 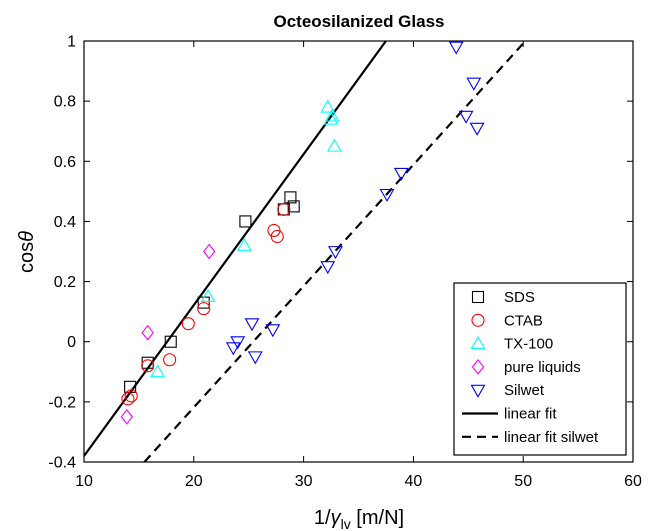 I want to click on y-tick-label: 0.6, so click(x=65, y=162).